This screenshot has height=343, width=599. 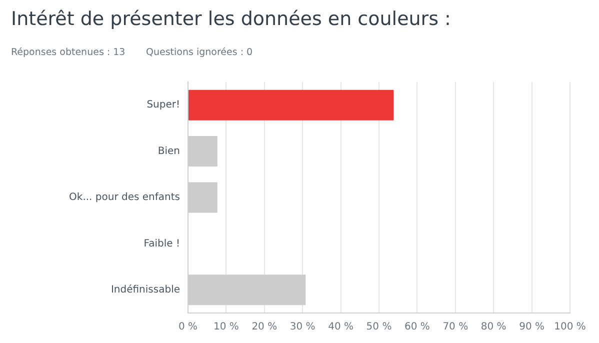 What do you see at coordinates (570, 327) in the screenshot?
I see `x-tick-label: 100 %` at bounding box center [570, 327].